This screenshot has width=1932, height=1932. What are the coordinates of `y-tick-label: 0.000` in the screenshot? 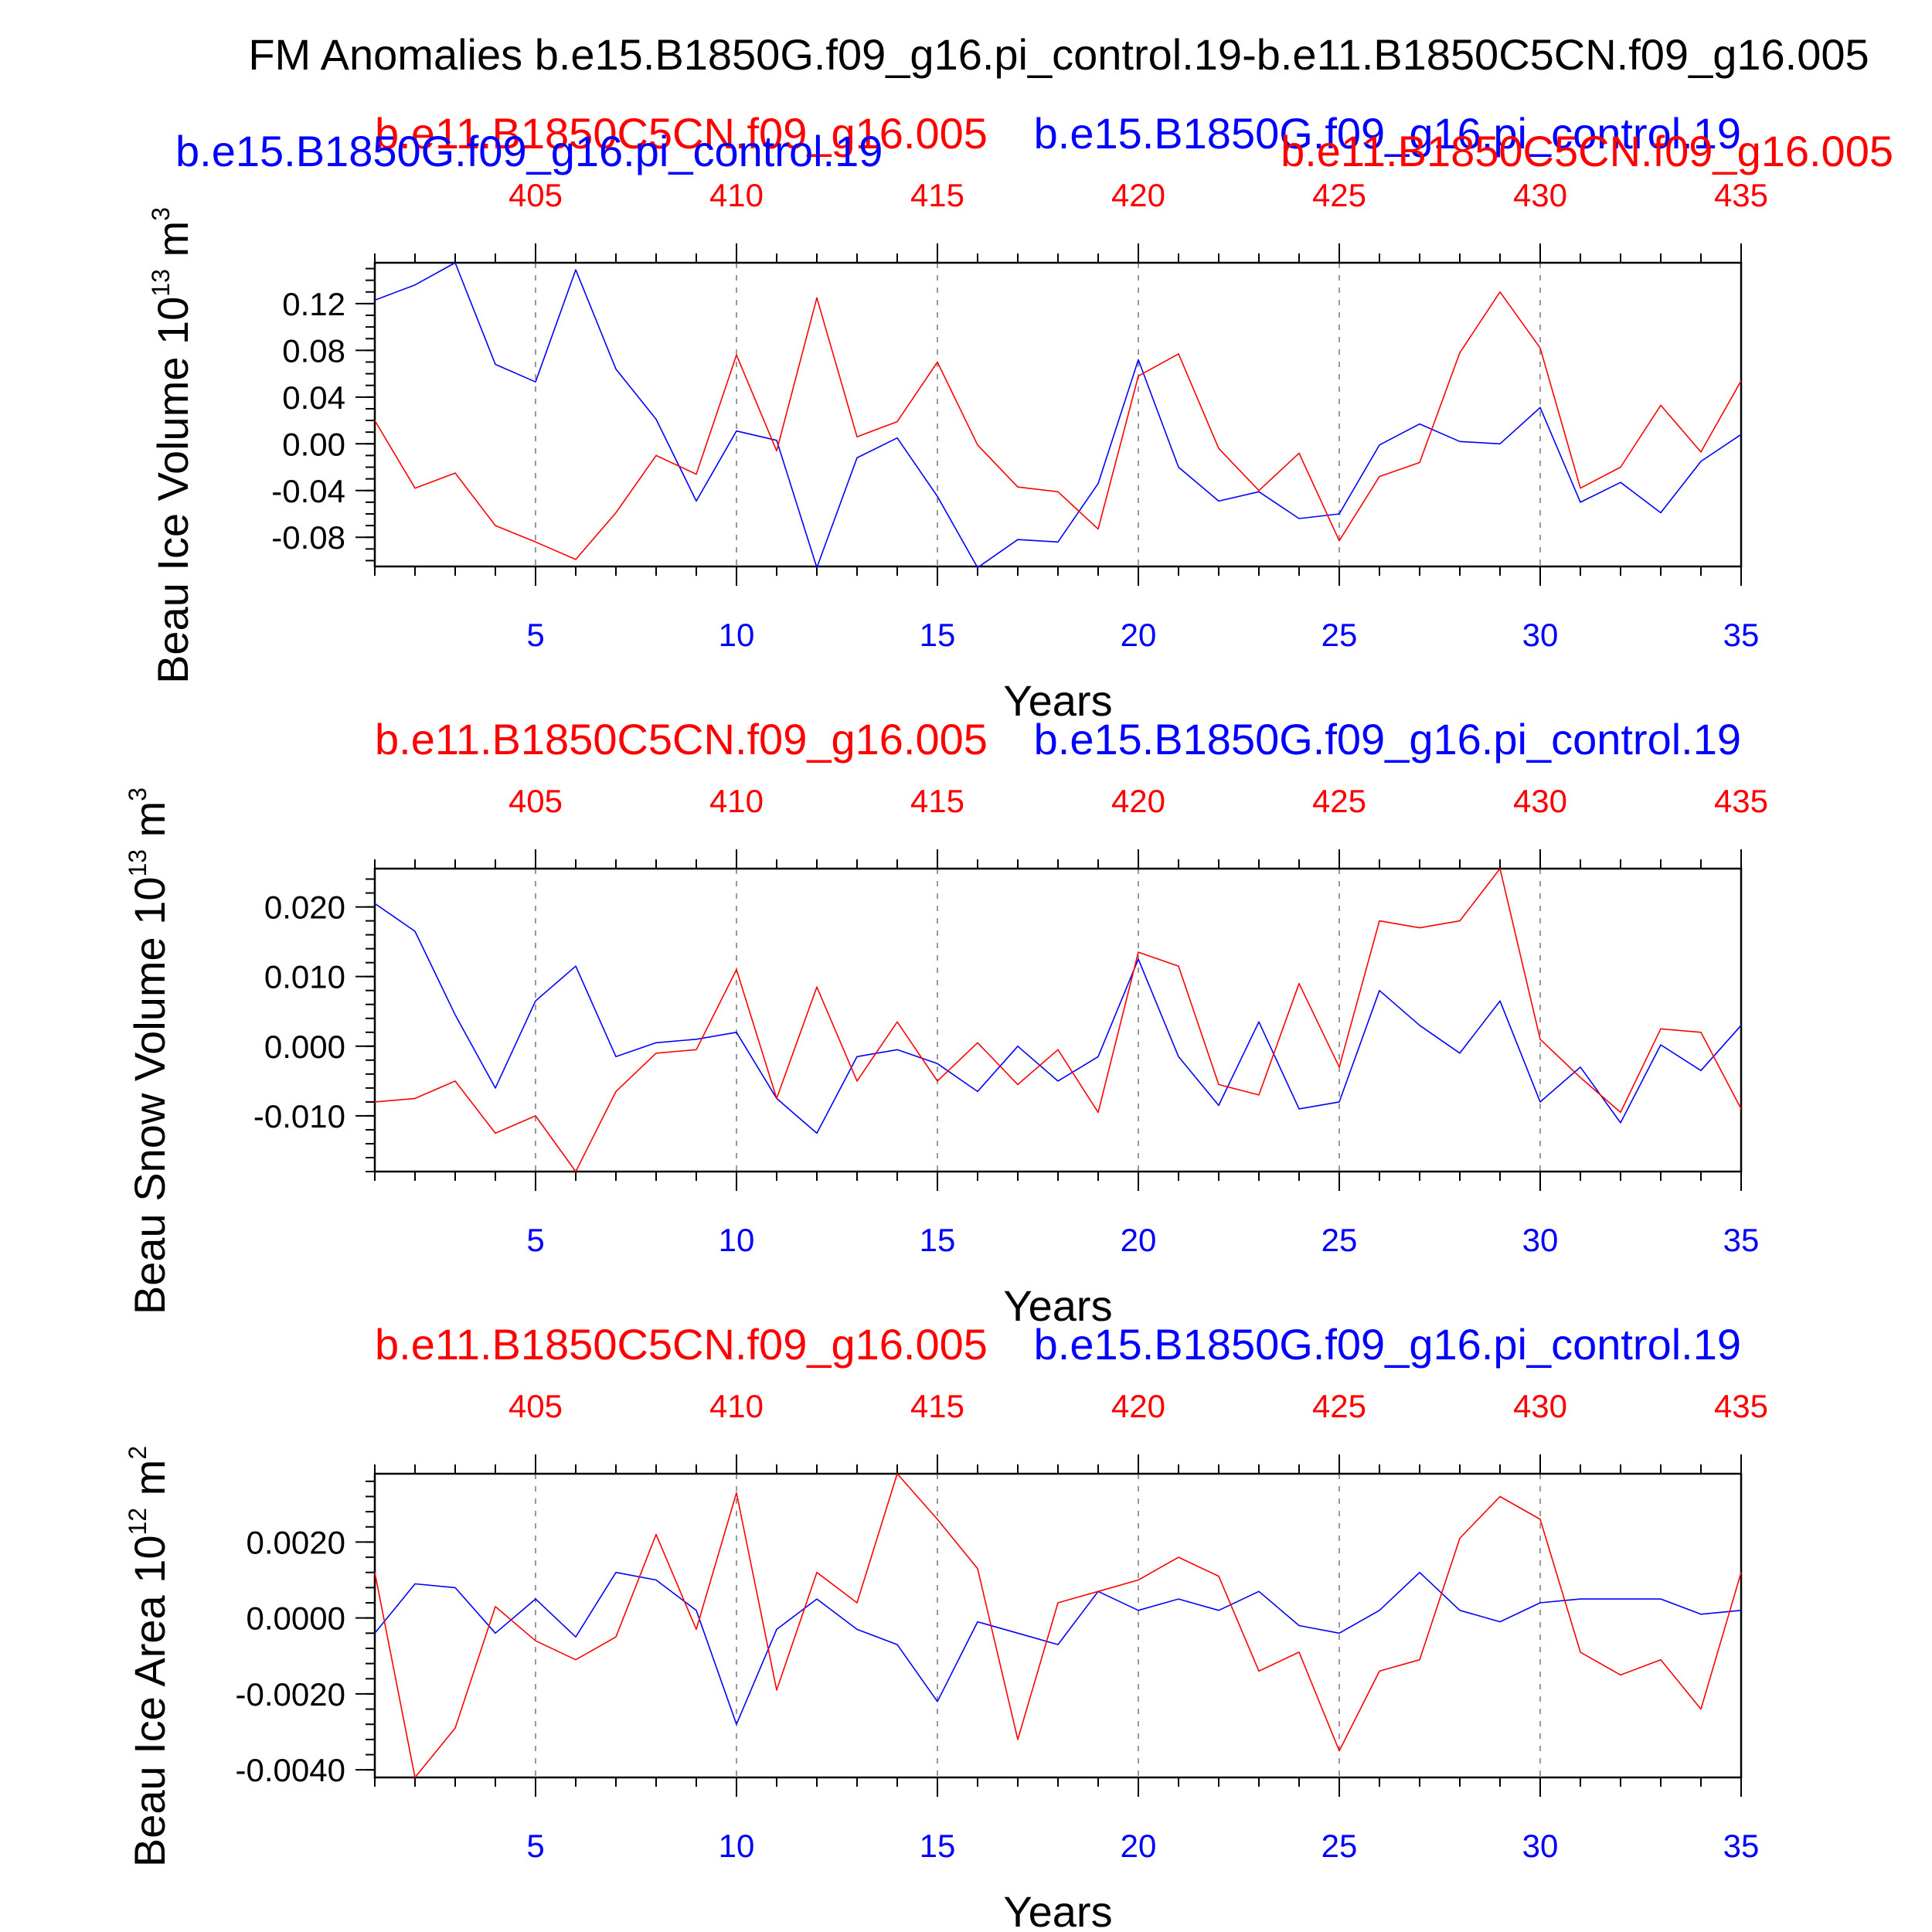 It's located at (305, 1047).